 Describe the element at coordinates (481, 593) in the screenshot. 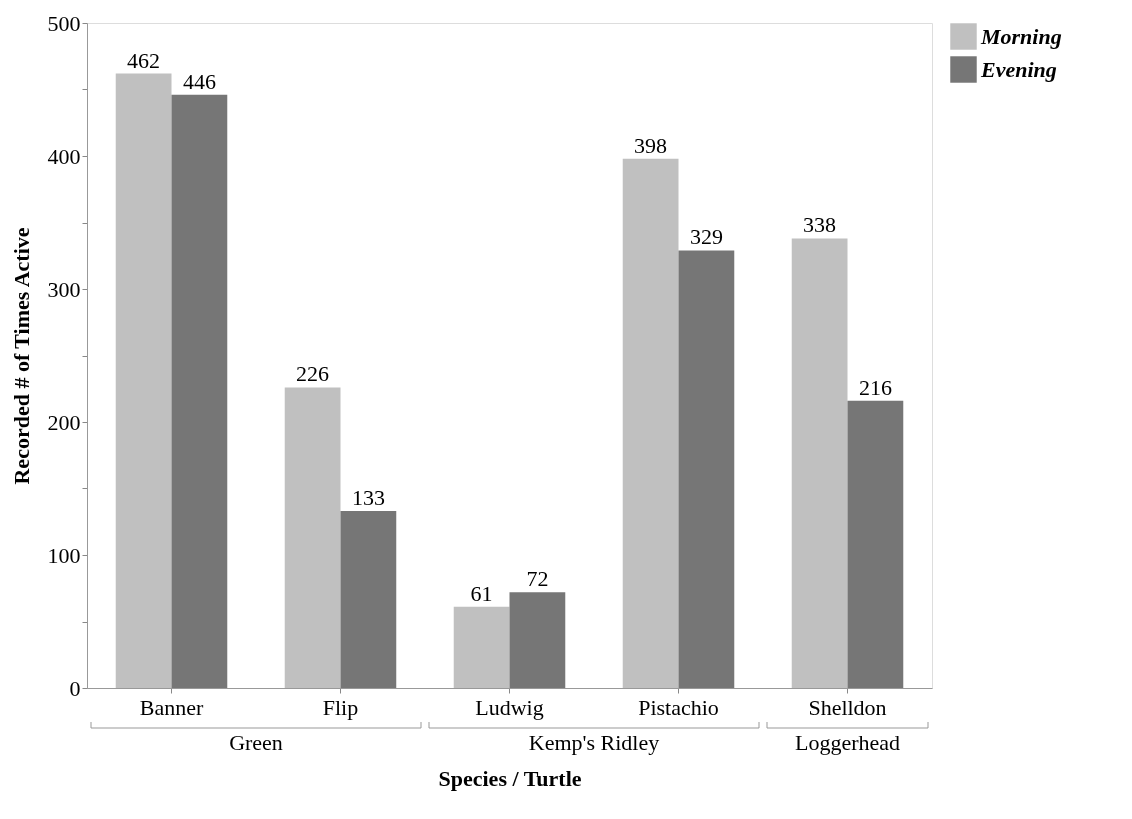

I see `data-label: 61` at that location.